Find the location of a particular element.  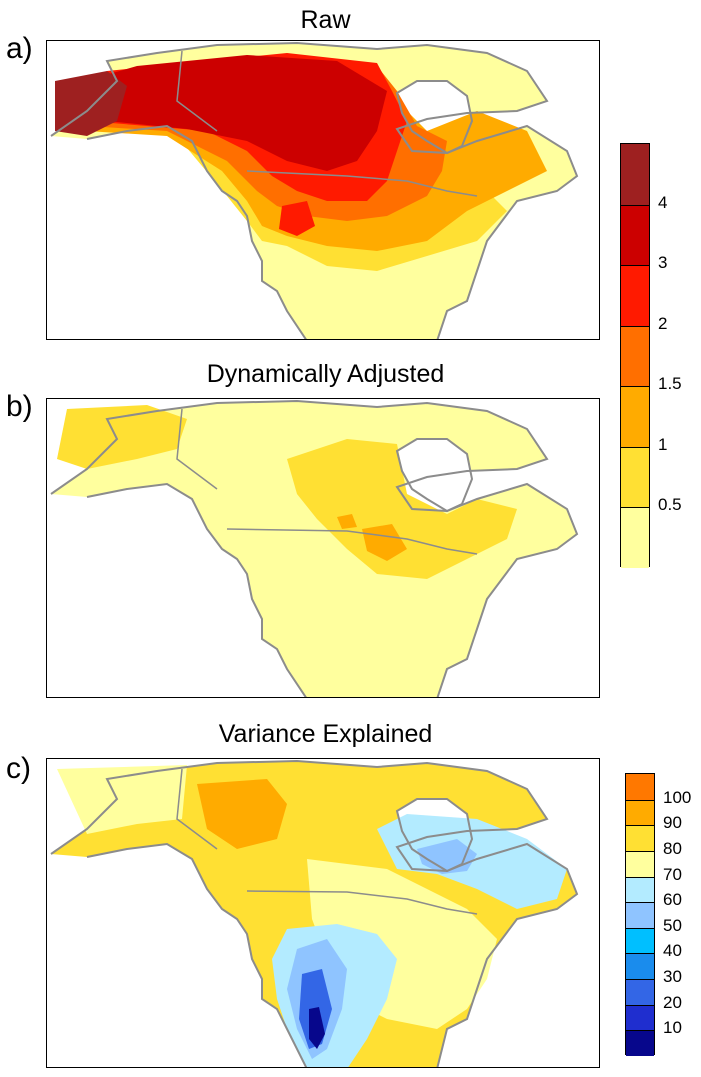

colorbar-tick-label: 3 is located at coordinates (663, 263).